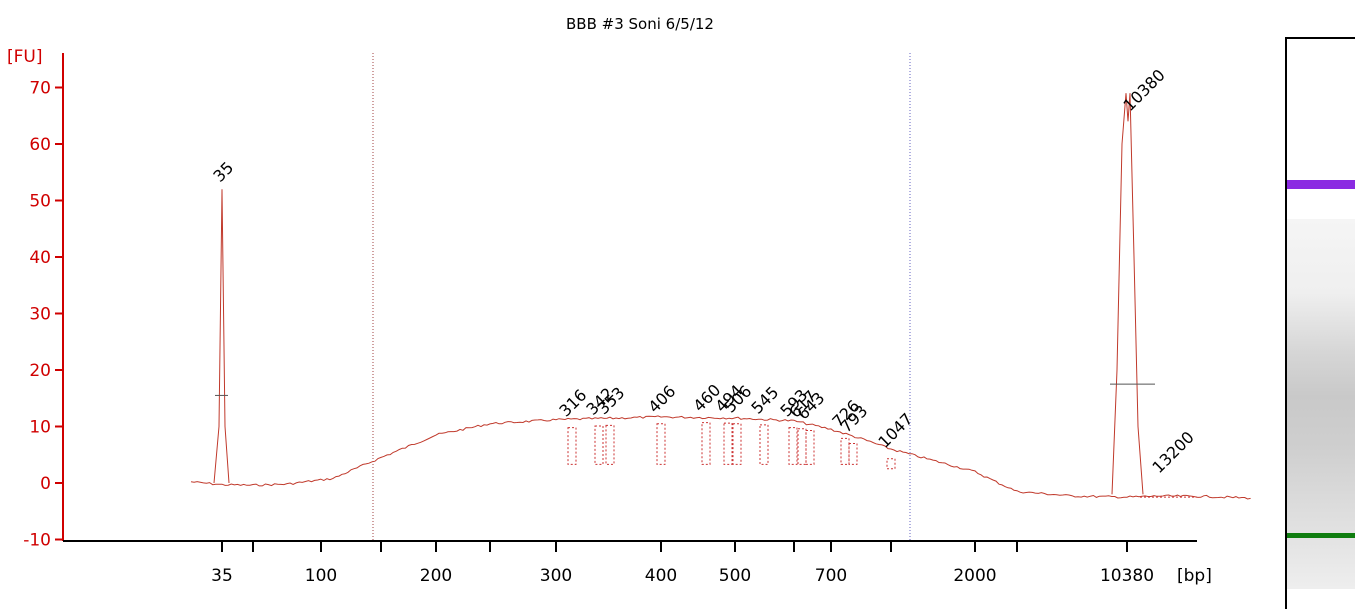 This screenshot has width=1355, height=609. Describe the element at coordinates (40, 371) in the screenshot. I see `y-tick-label: 20` at that location.